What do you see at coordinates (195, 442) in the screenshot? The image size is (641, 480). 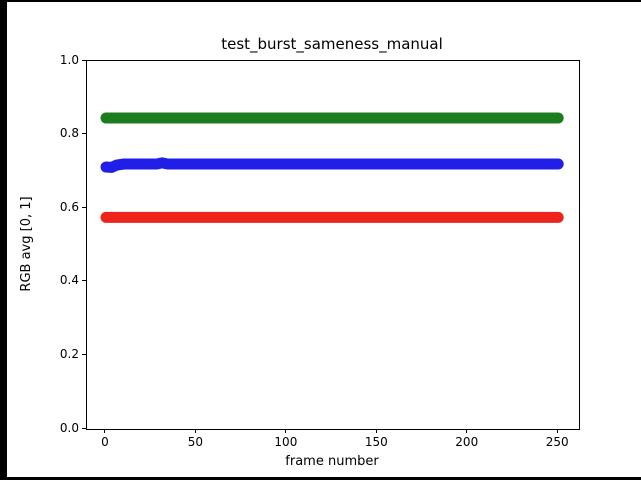 I see `x-tick-label: 50` at bounding box center [195, 442].